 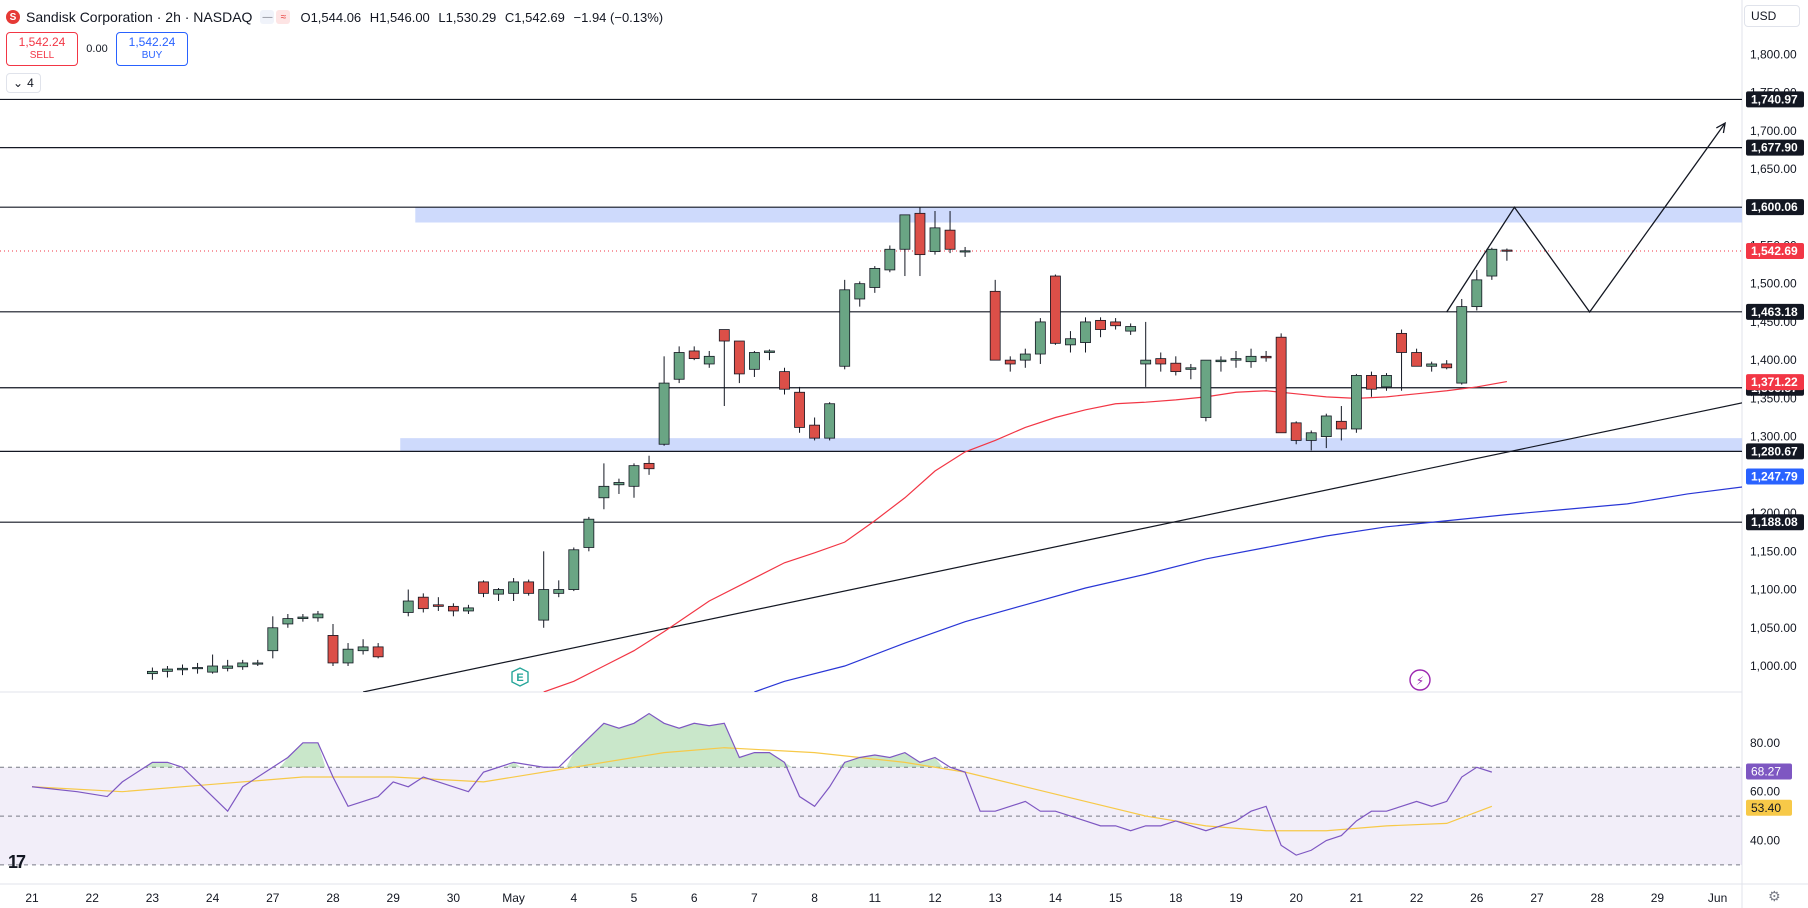 I want to click on projection-path, so click(x=1586, y=218).